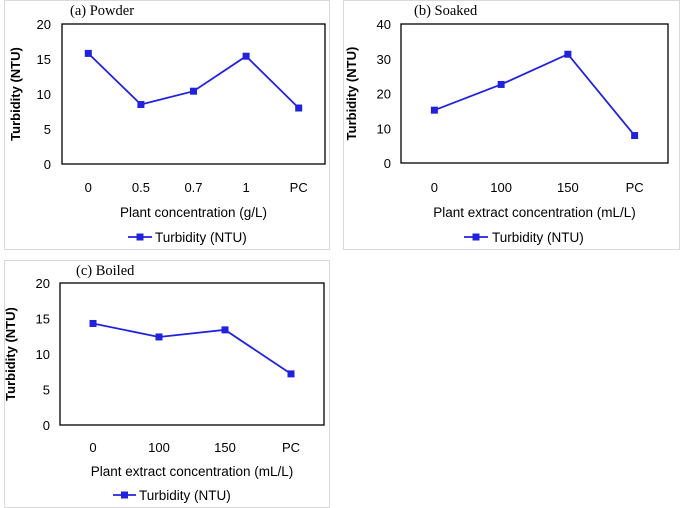 The image size is (680, 508). Describe the element at coordinates (245, 187) in the screenshot. I see `x-tick-label: 1` at that location.